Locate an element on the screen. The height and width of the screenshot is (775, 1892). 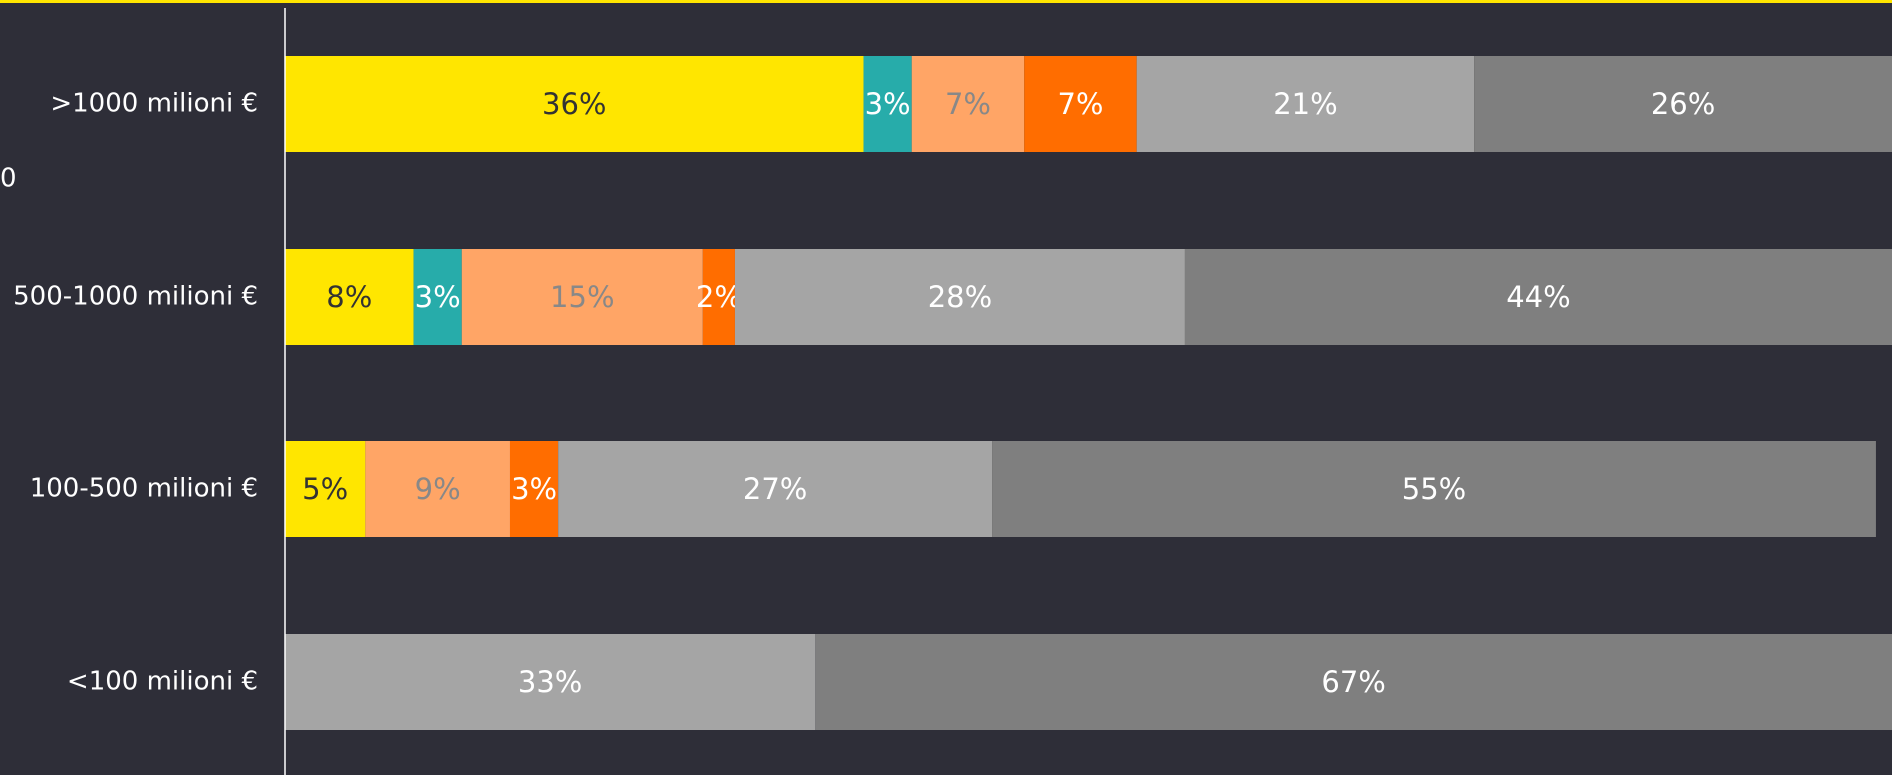
value-label: 26% is located at coordinates (1683, 104).